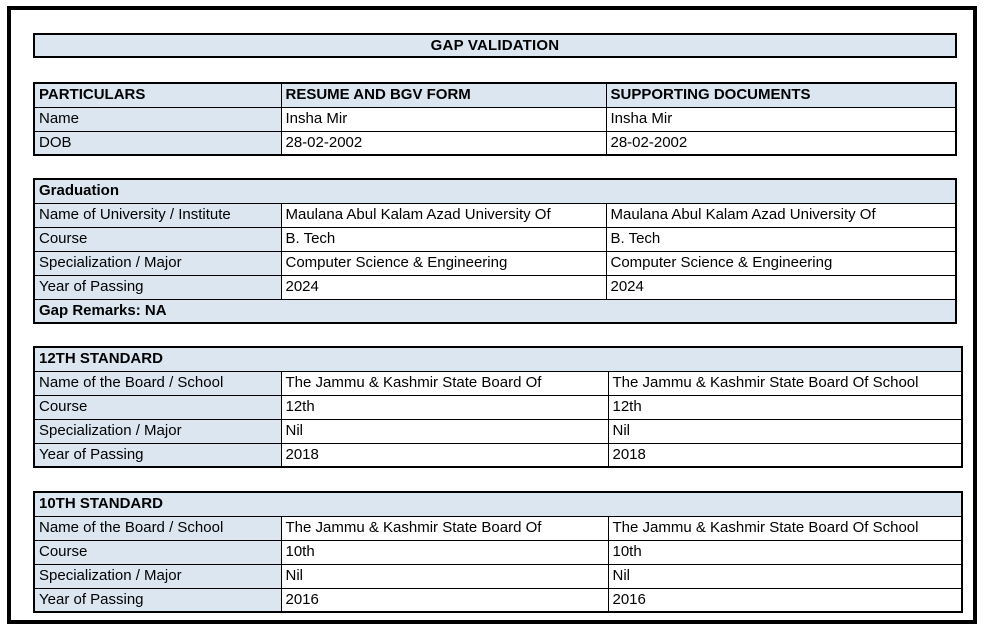  Describe the element at coordinates (444, 600) in the screenshot. I see `resume-value: 2016` at that location.